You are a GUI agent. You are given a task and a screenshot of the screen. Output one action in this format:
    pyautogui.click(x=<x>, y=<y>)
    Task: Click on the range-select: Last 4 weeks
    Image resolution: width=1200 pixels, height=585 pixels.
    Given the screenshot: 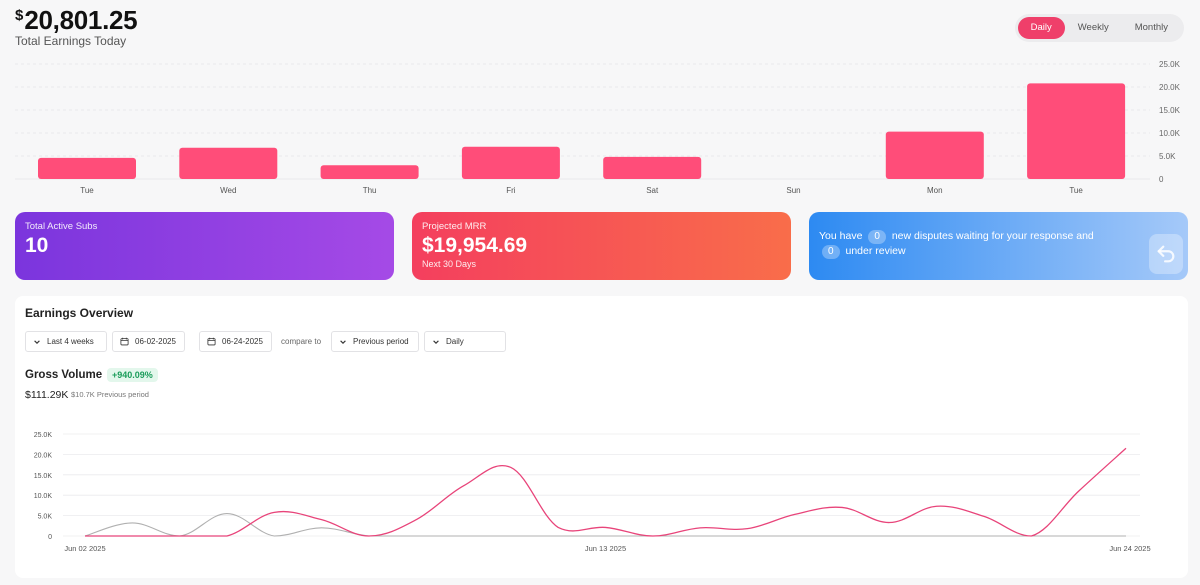 What is the action you would take?
    pyautogui.click(x=66, y=341)
    